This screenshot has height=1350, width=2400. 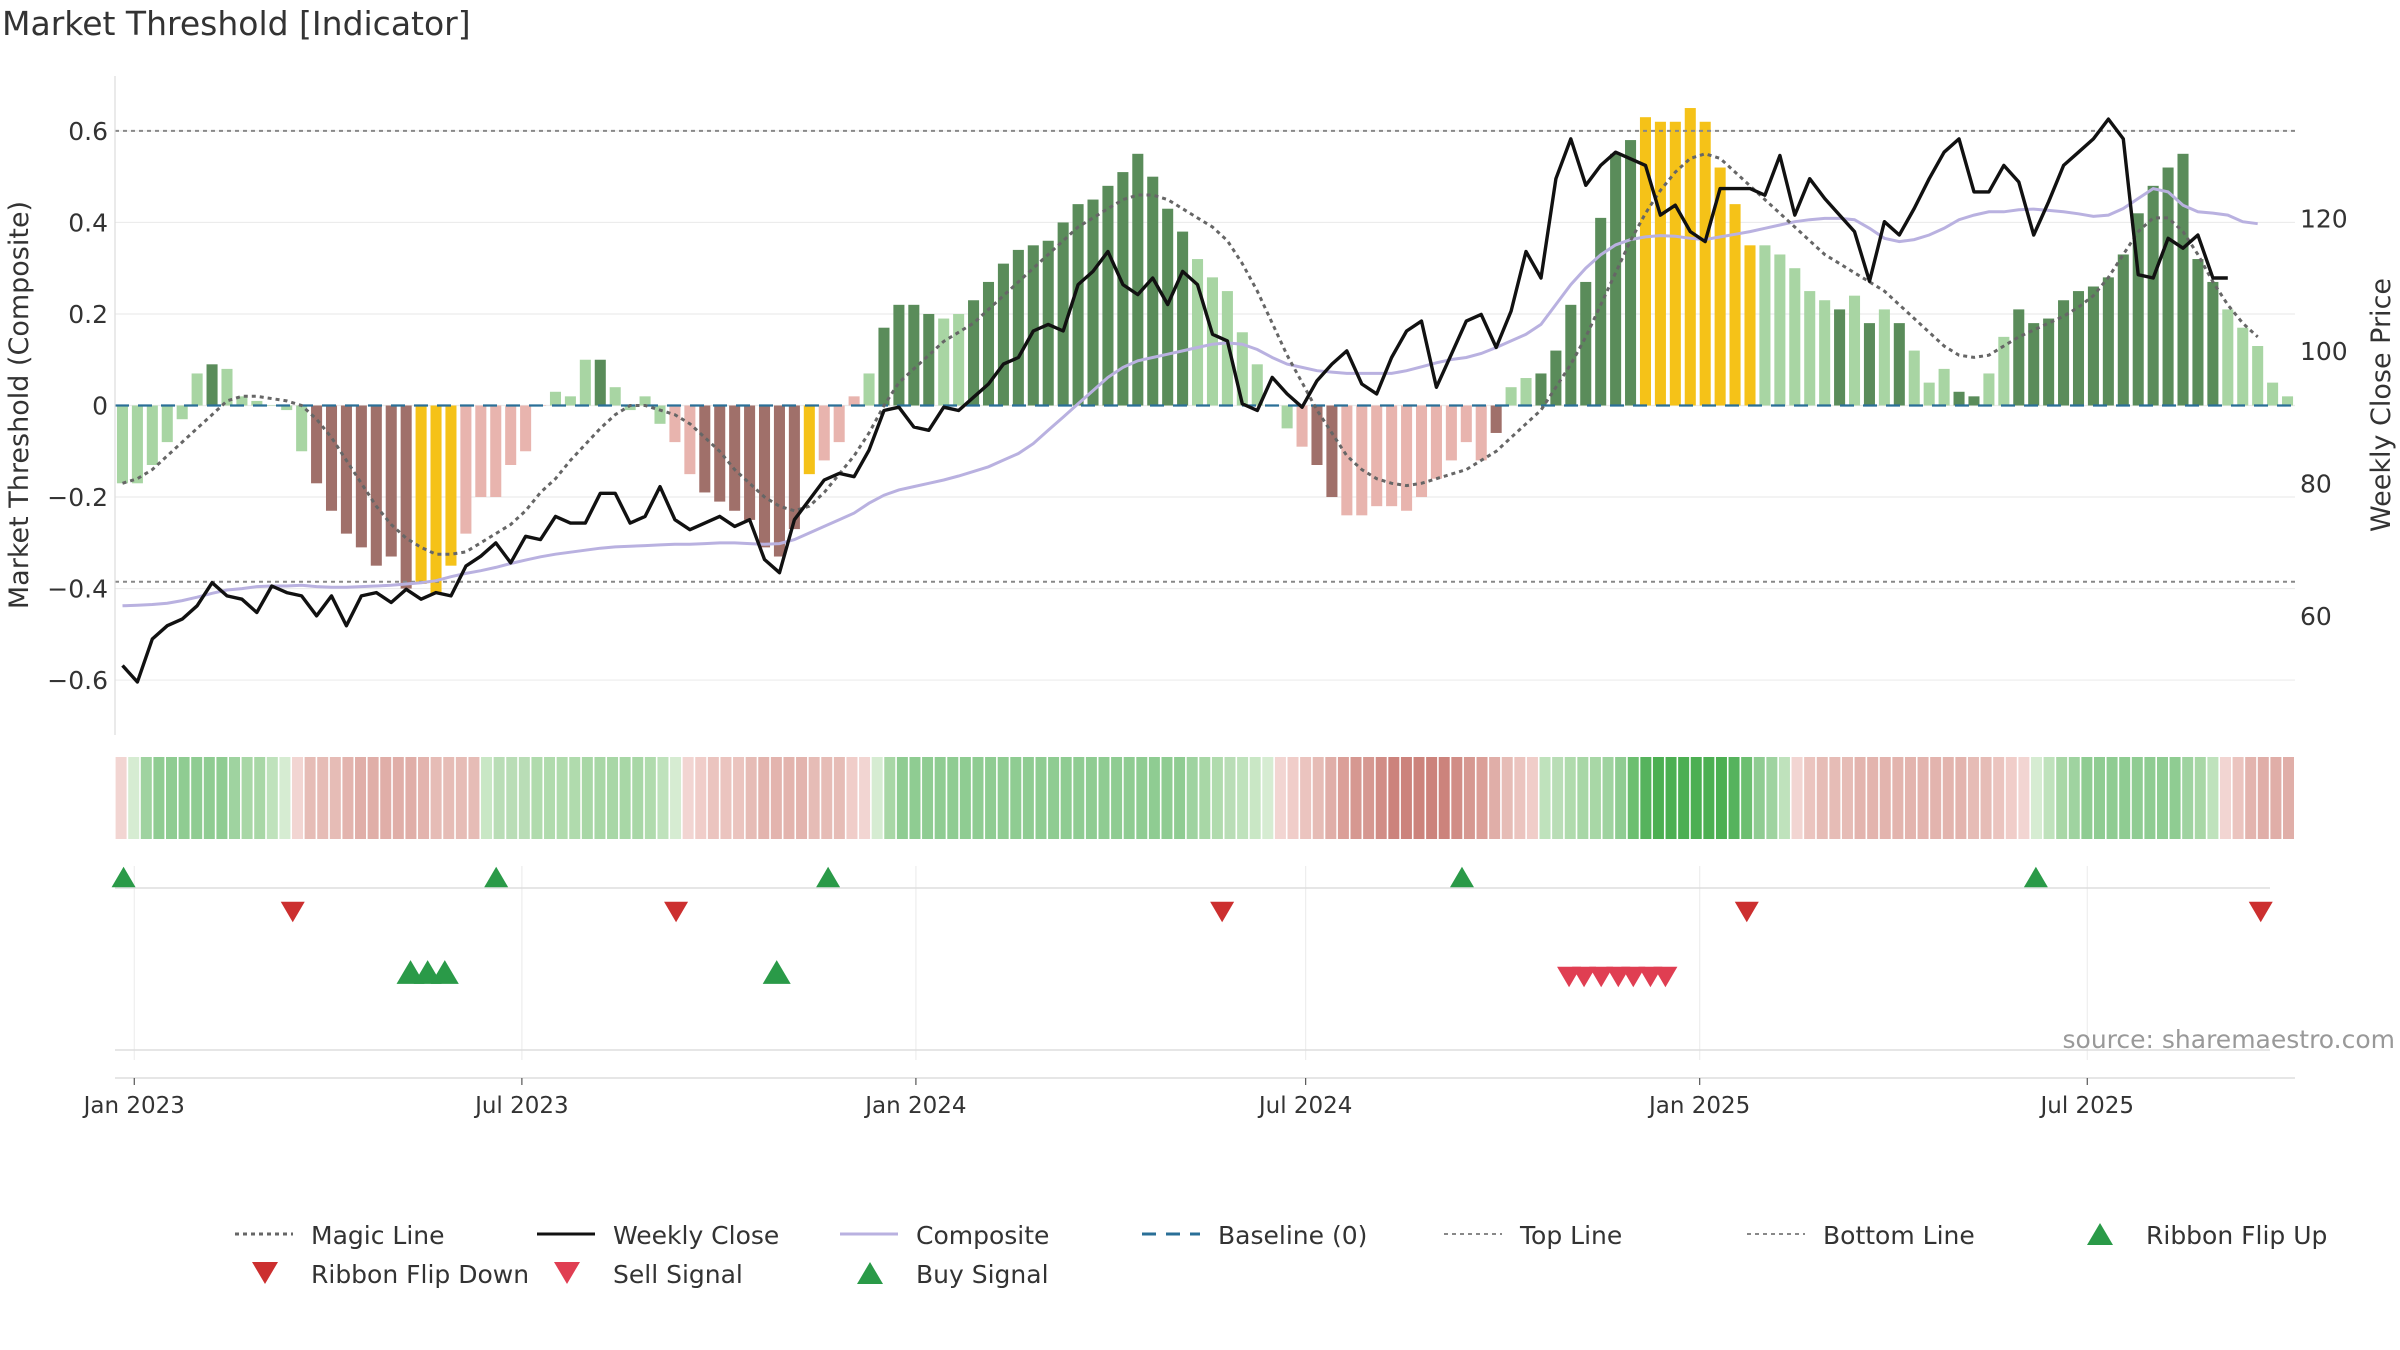 I want to click on x-tick-label: Jul 2025, so click(x=2086, y=1106).